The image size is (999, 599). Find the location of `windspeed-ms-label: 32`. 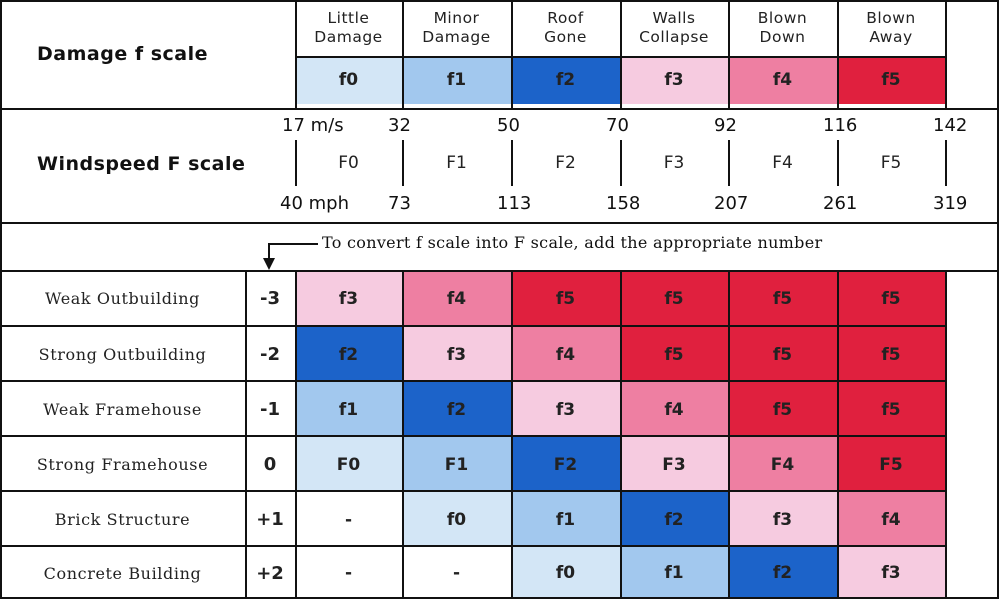

windspeed-ms-label: 32 is located at coordinates (399, 125).